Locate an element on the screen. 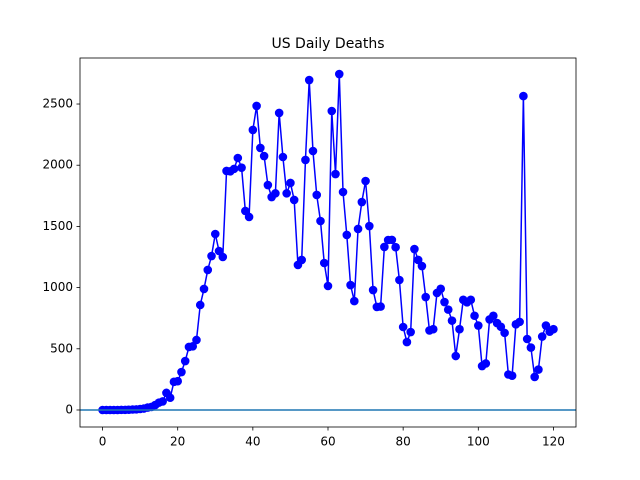 The width and height of the screenshot is (640, 480). x-tick-label: 80 is located at coordinates (403, 442).